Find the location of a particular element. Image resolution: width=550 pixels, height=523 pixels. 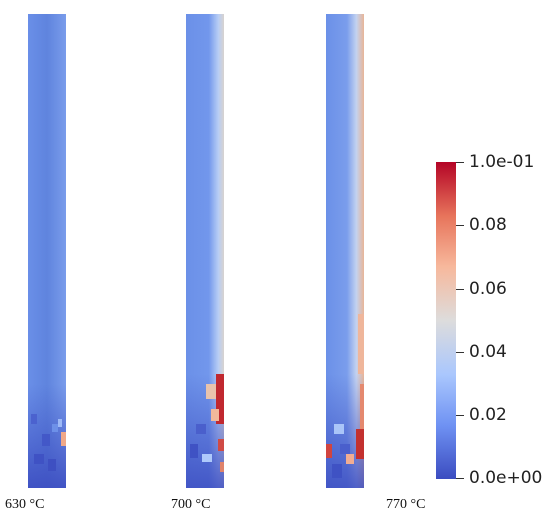

caption-630: 630 °C is located at coordinates (25, 504).